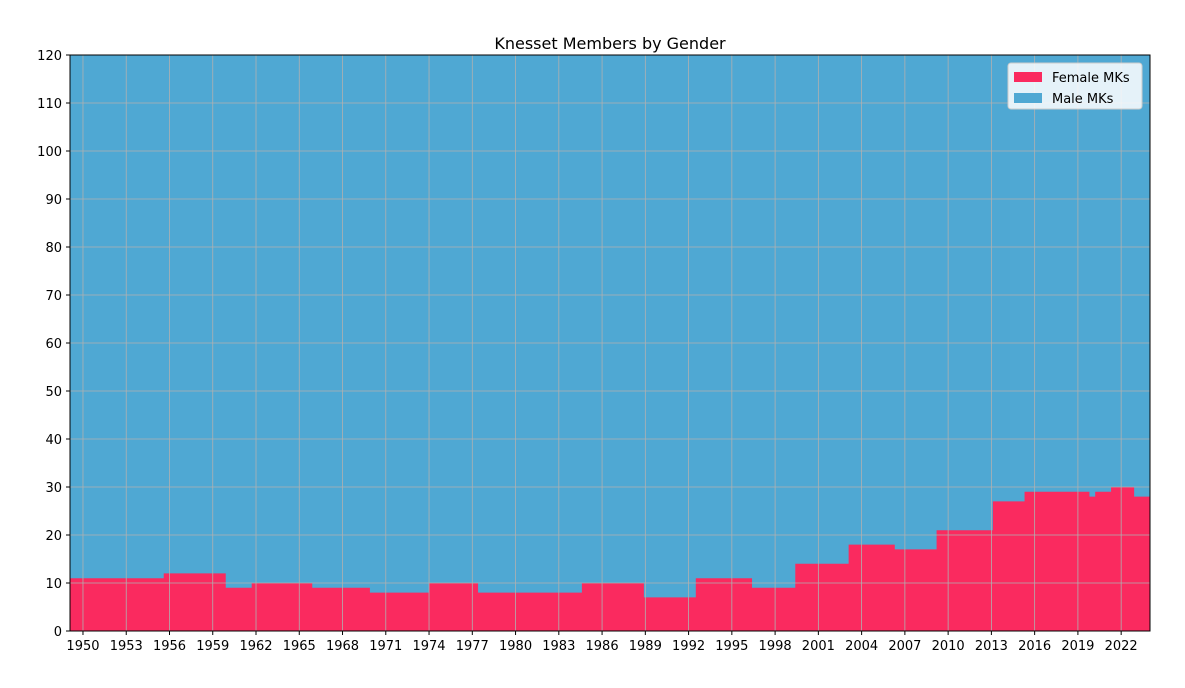 This screenshot has height=688, width=1185. What do you see at coordinates (169, 646) in the screenshot?
I see `x-tick-label-1956: 1956` at bounding box center [169, 646].